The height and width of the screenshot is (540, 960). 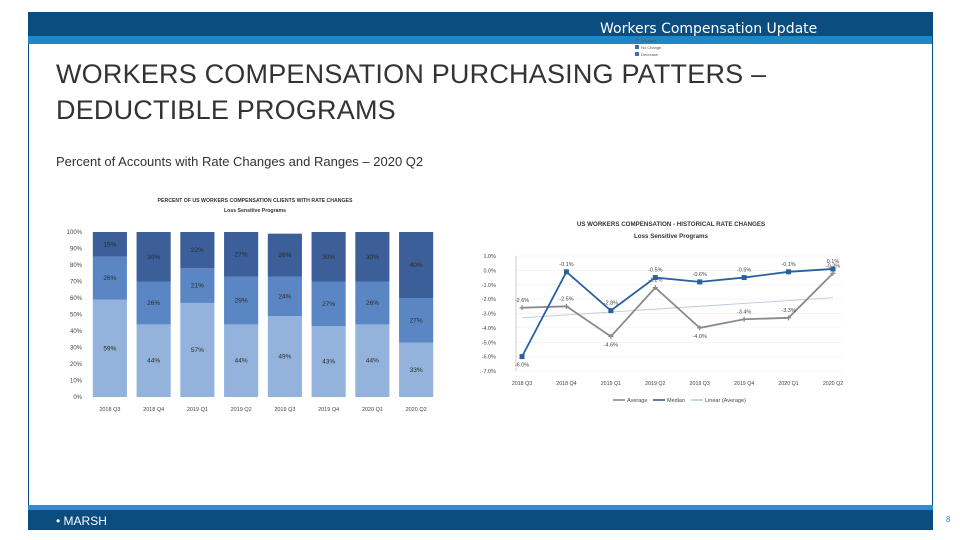 I want to click on line-data-label: -2.6%, so click(x=522, y=301).